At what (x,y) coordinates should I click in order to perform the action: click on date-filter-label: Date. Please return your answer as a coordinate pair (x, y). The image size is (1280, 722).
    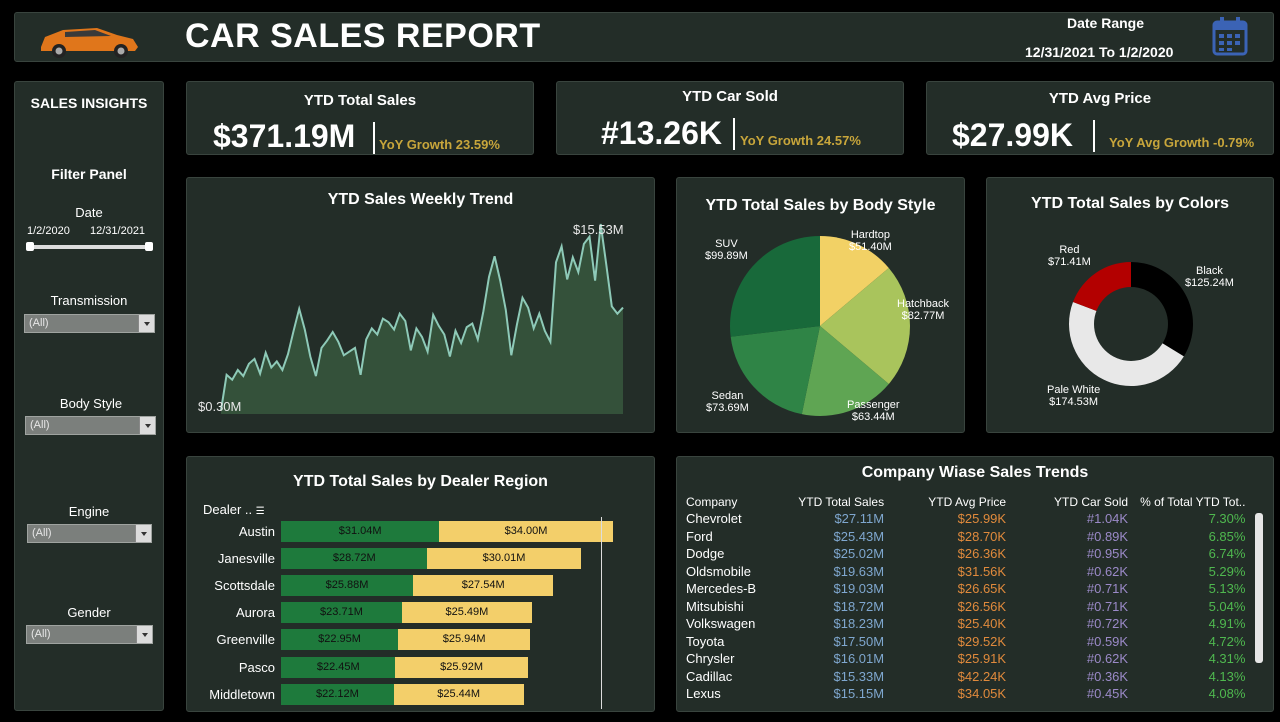
    Looking at the image, I should click on (89, 212).